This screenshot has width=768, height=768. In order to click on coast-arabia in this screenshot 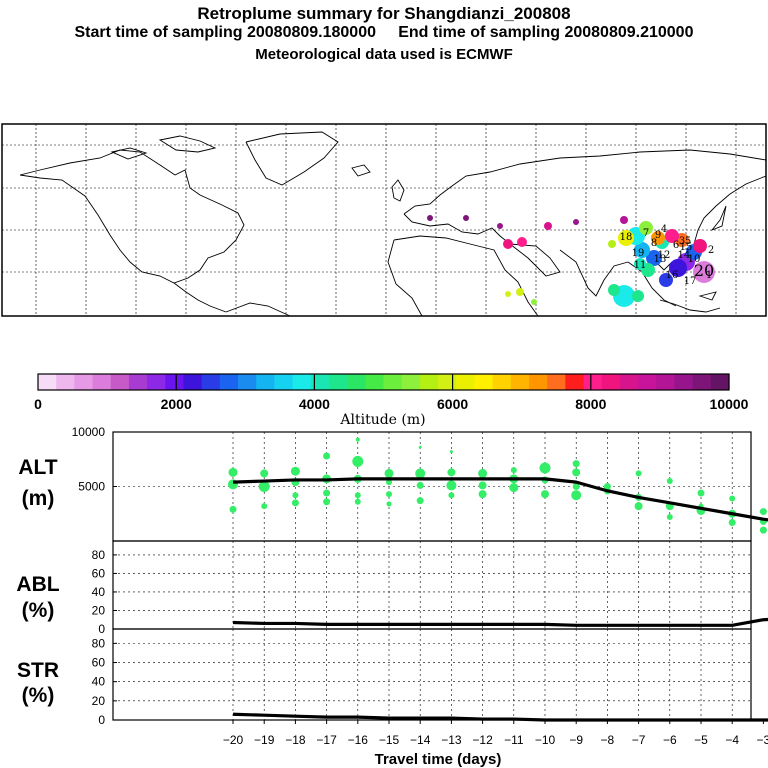, I will do `click(534, 260)`.